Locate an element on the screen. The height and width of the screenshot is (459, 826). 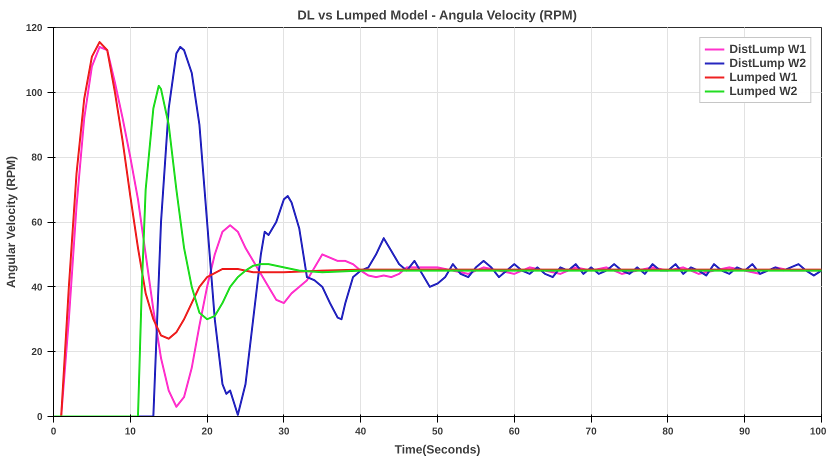
y-tick-label: 60 is located at coordinates (37, 223).